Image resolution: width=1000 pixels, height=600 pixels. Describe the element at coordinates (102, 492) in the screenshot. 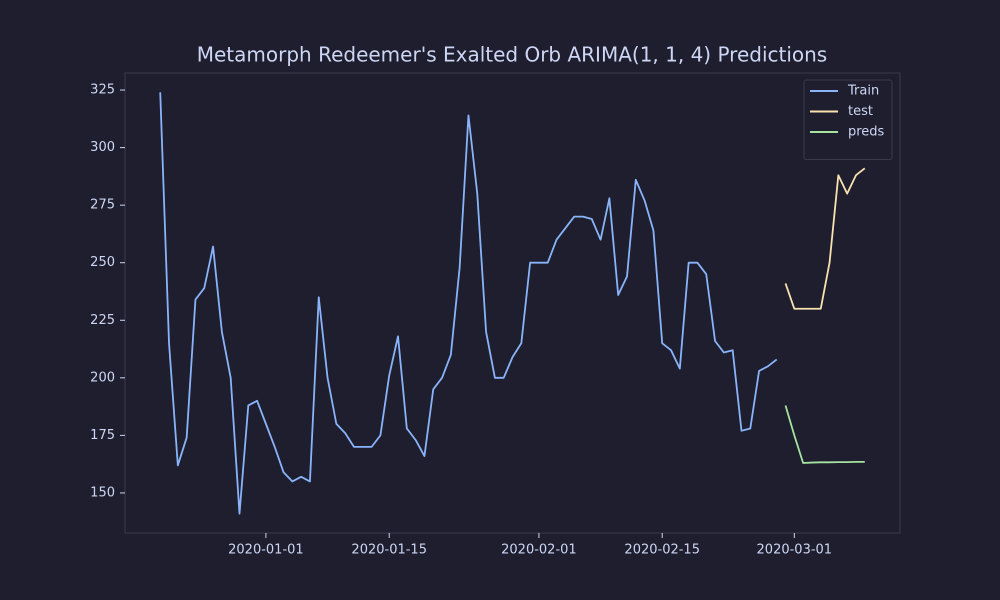

I see `y-tick-label: 150` at that location.